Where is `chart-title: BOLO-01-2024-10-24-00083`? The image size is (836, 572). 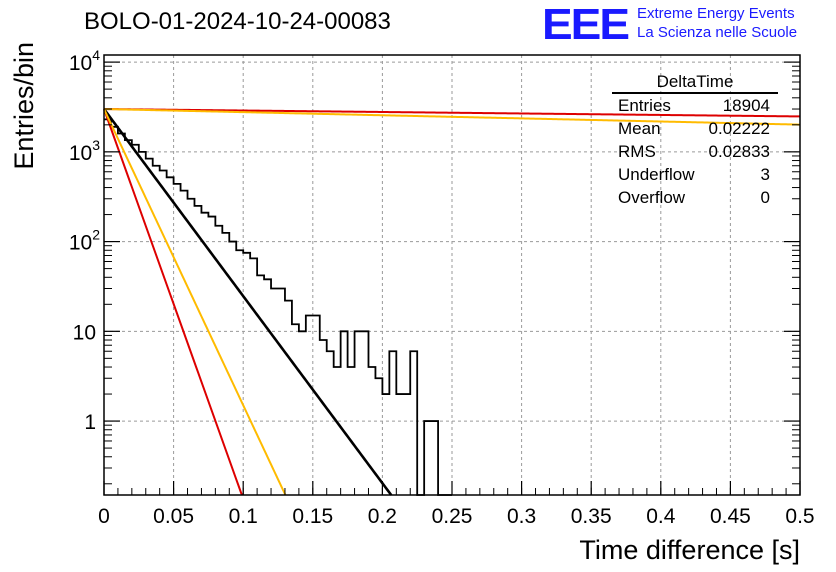
chart-title: BOLO-01-2024-10-24-00083 is located at coordinates (237, 21).